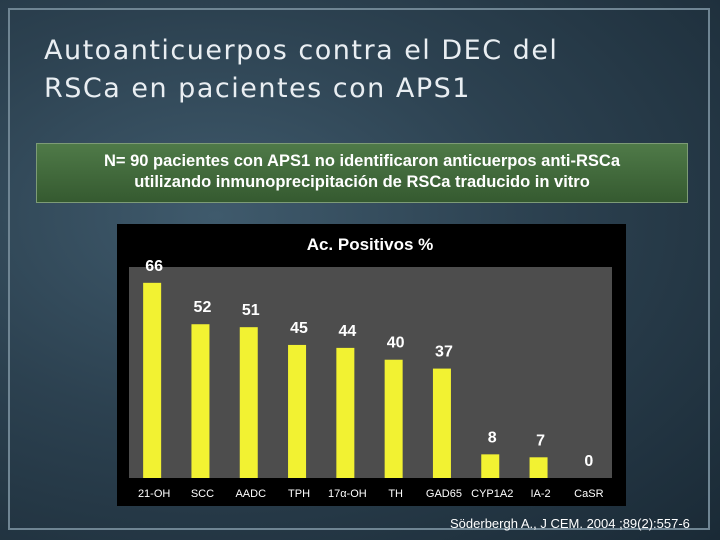  What do you see at coordinates (588, 461) in the screenshot?
I see `data-label-10: 0` at bounding box center [588, 461].